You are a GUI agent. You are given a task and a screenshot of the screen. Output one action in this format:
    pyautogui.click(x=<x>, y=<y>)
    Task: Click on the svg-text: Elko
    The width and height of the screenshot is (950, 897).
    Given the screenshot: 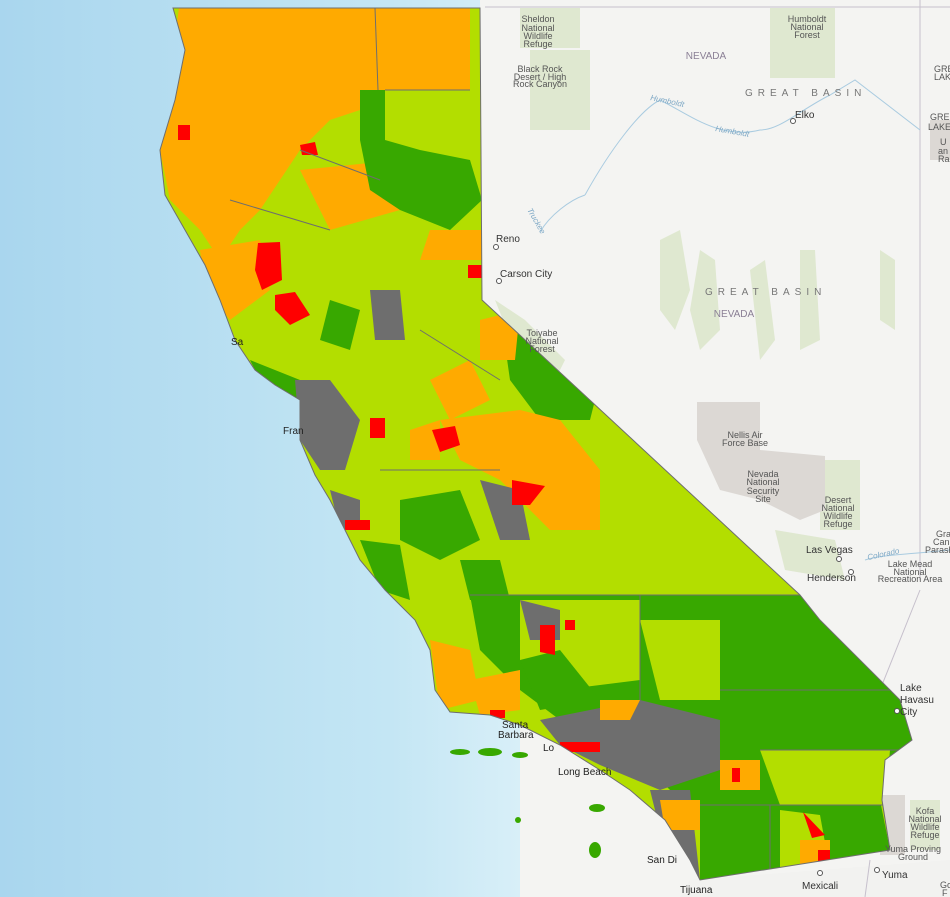 What is the action you would take?
    pyautogui.click(x=805, y=115)
    